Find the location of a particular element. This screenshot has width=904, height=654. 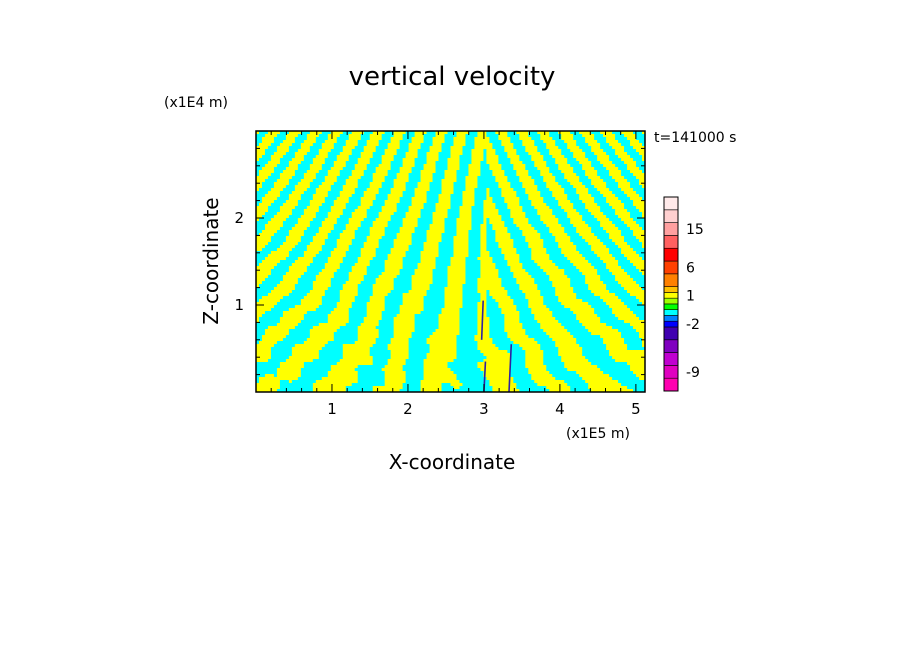

x-scale-label: (x1E5 m) is located at coordinates (598, 434).